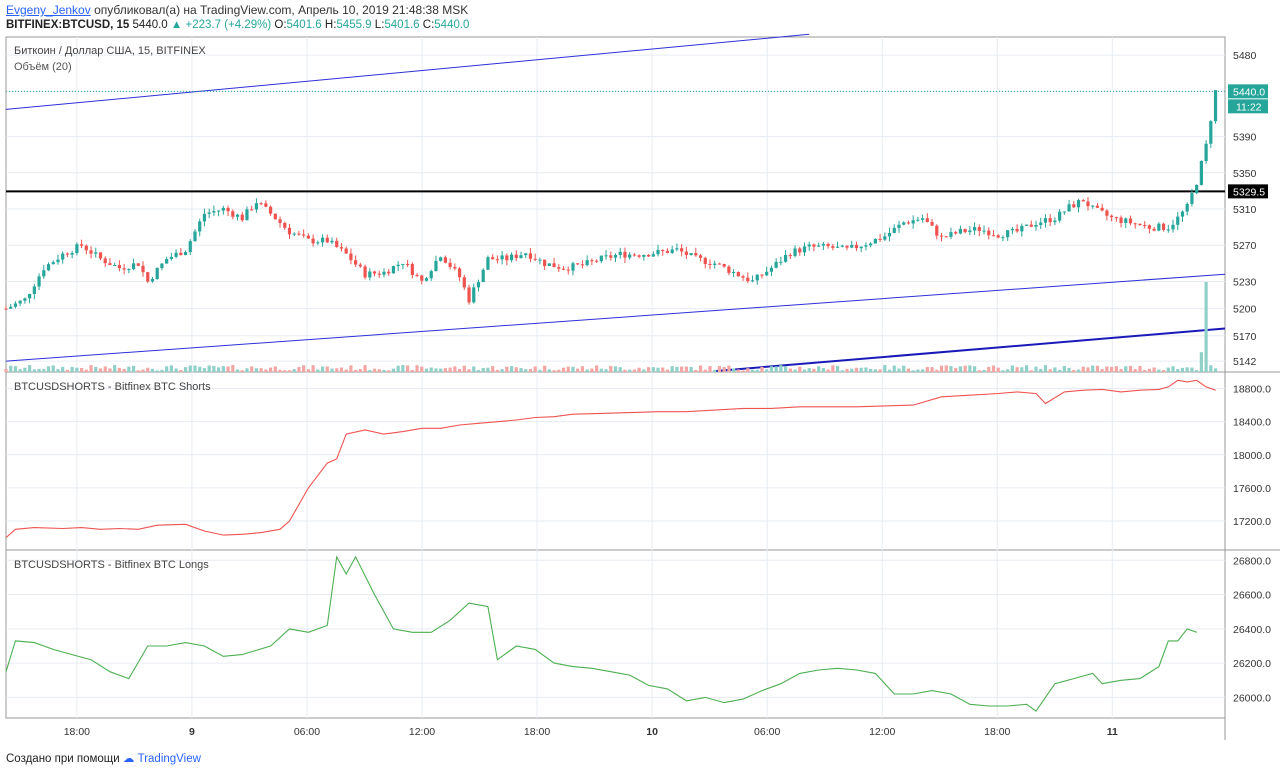 This screenshot has width=1280, height=773. What do you see at coordinates (615, 317) in the screenshot?
I see `trendline-lower` at bounding box center [615, 317].